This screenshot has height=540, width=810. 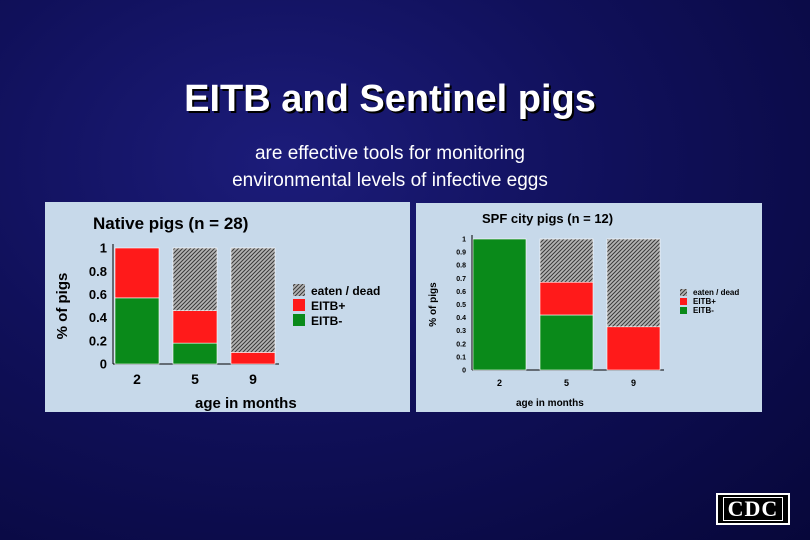 What do you see at coordinates (461, 279) in the screenshot?
I see `y-tick-label: 0.7` at bounding box center [461, 279].